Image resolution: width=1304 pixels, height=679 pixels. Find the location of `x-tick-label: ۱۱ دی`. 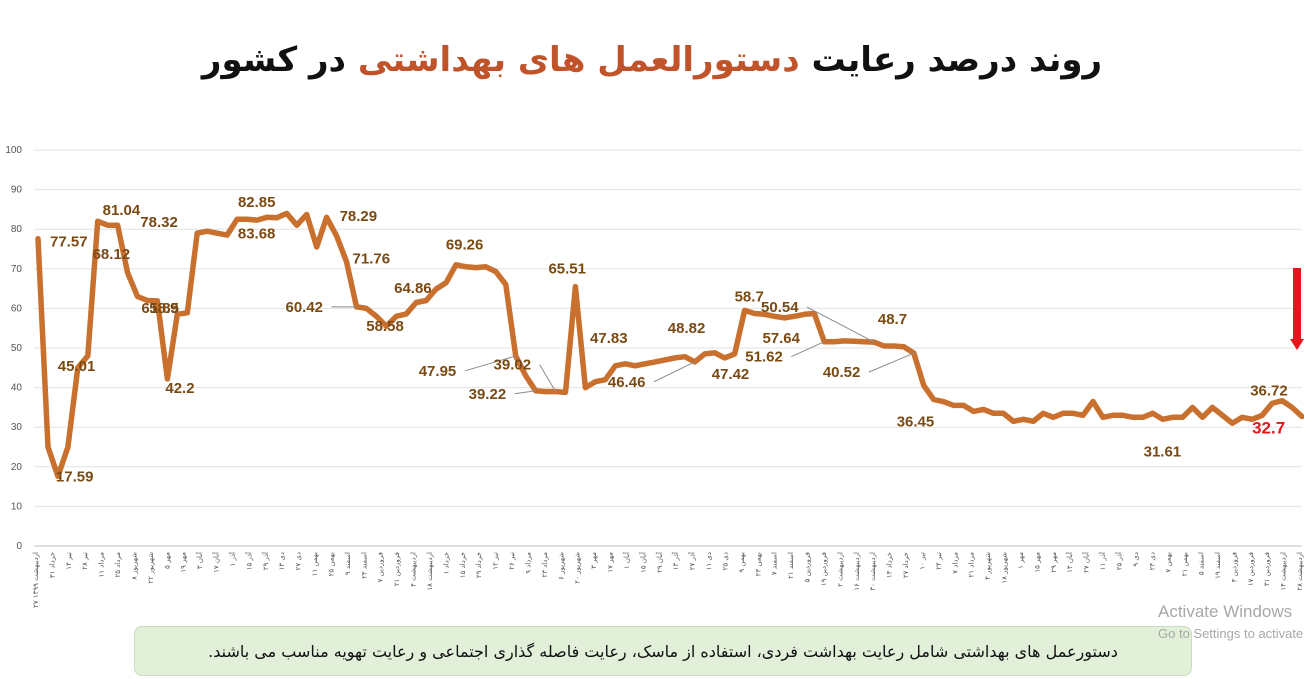

x-tick-label: ۱۱ دی is located at coordinates (709, 561).